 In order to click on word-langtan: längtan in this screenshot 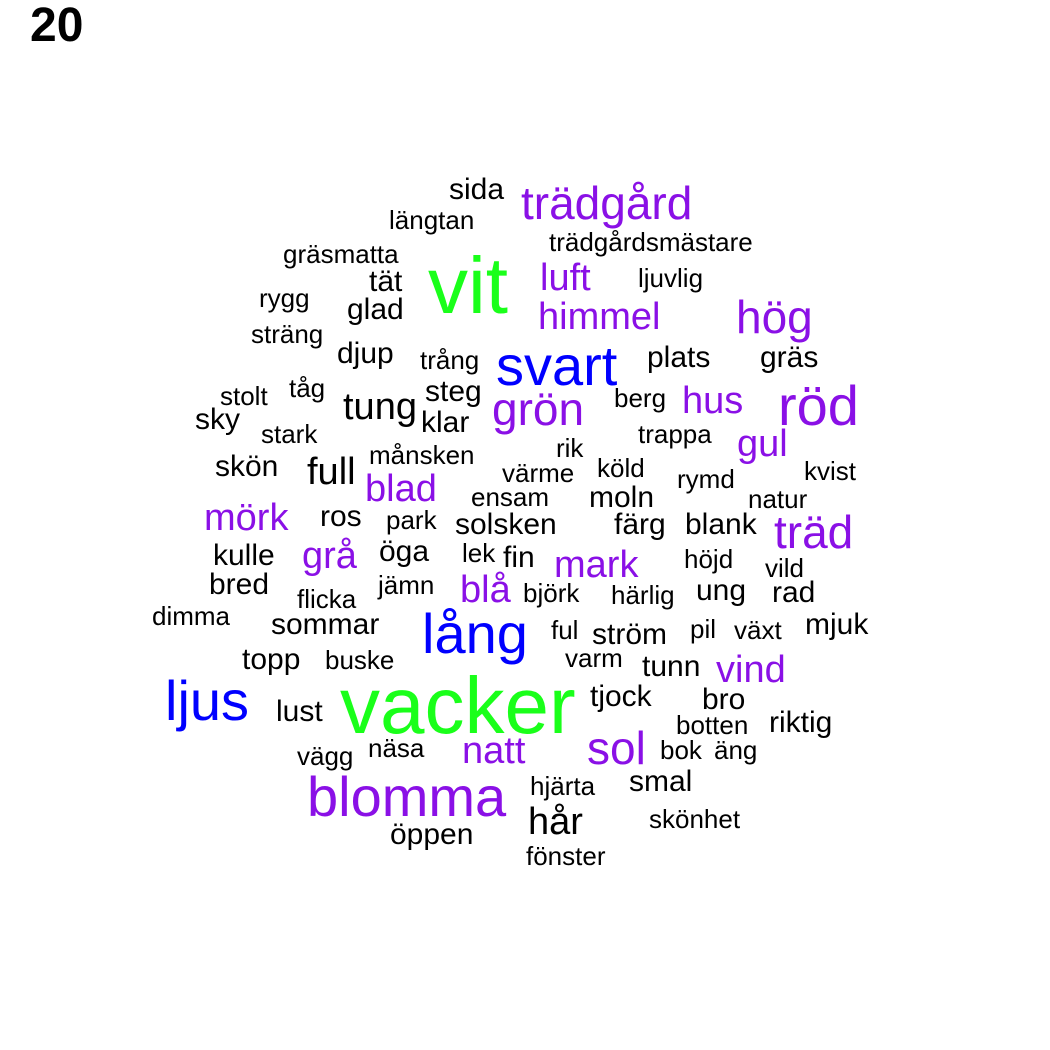, I will do `click(431, 220)`.